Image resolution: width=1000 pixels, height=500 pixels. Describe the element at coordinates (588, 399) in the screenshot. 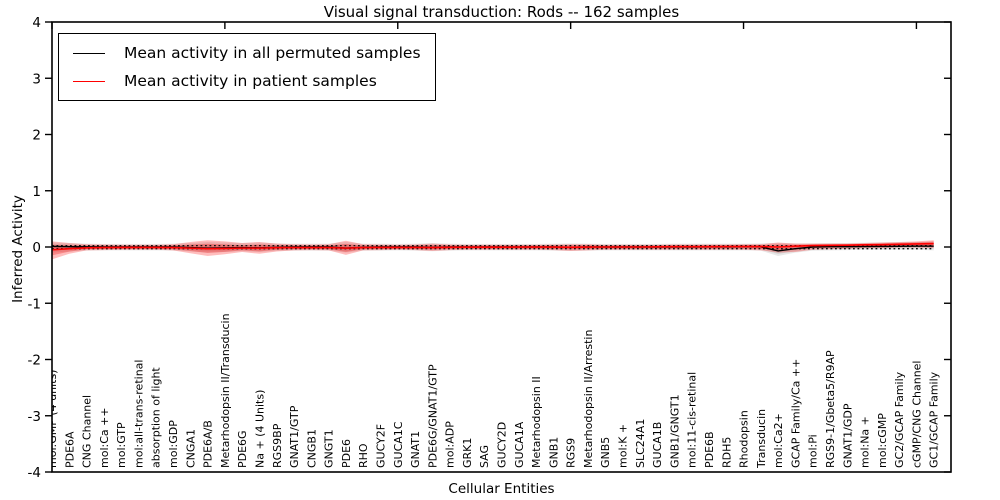

I see `x-entity-label: Metarhodopsin II/Arrestin` at that location.